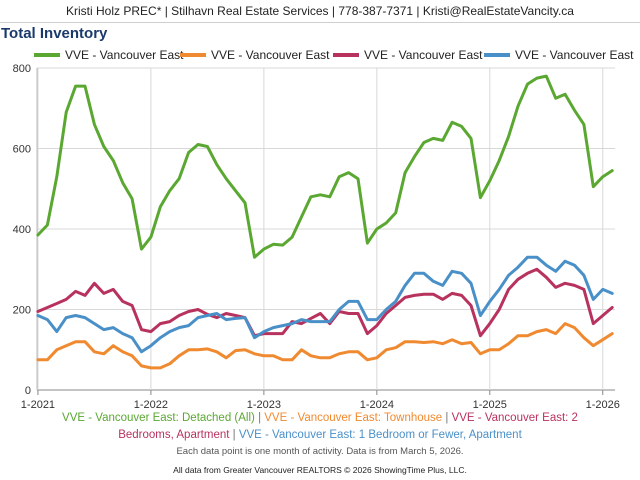 The image size is (640, 480). I want to click on legend-label-4: VVE - Vancouver East, so click(574, 55).